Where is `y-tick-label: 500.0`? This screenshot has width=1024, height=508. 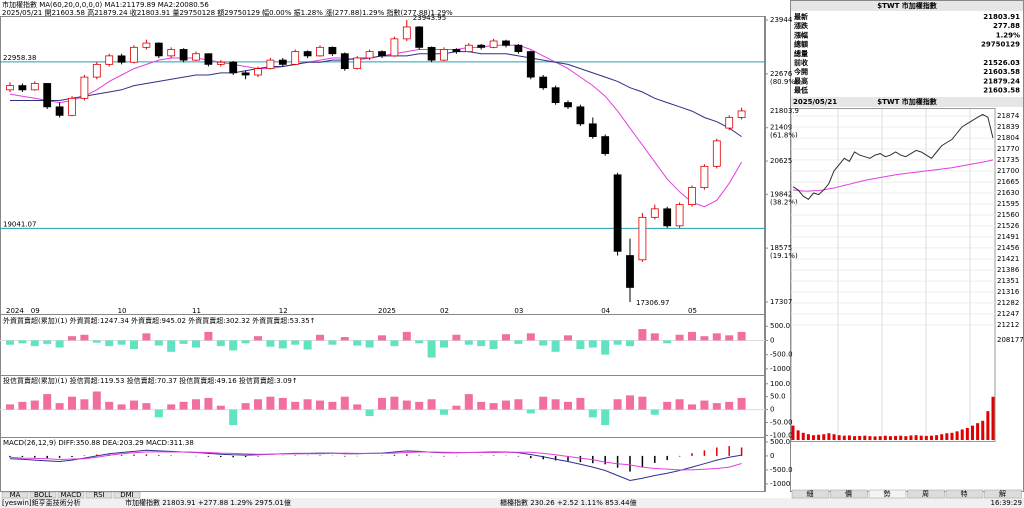
y-tick-label: 500.0 is located at coordinates (780, 326).